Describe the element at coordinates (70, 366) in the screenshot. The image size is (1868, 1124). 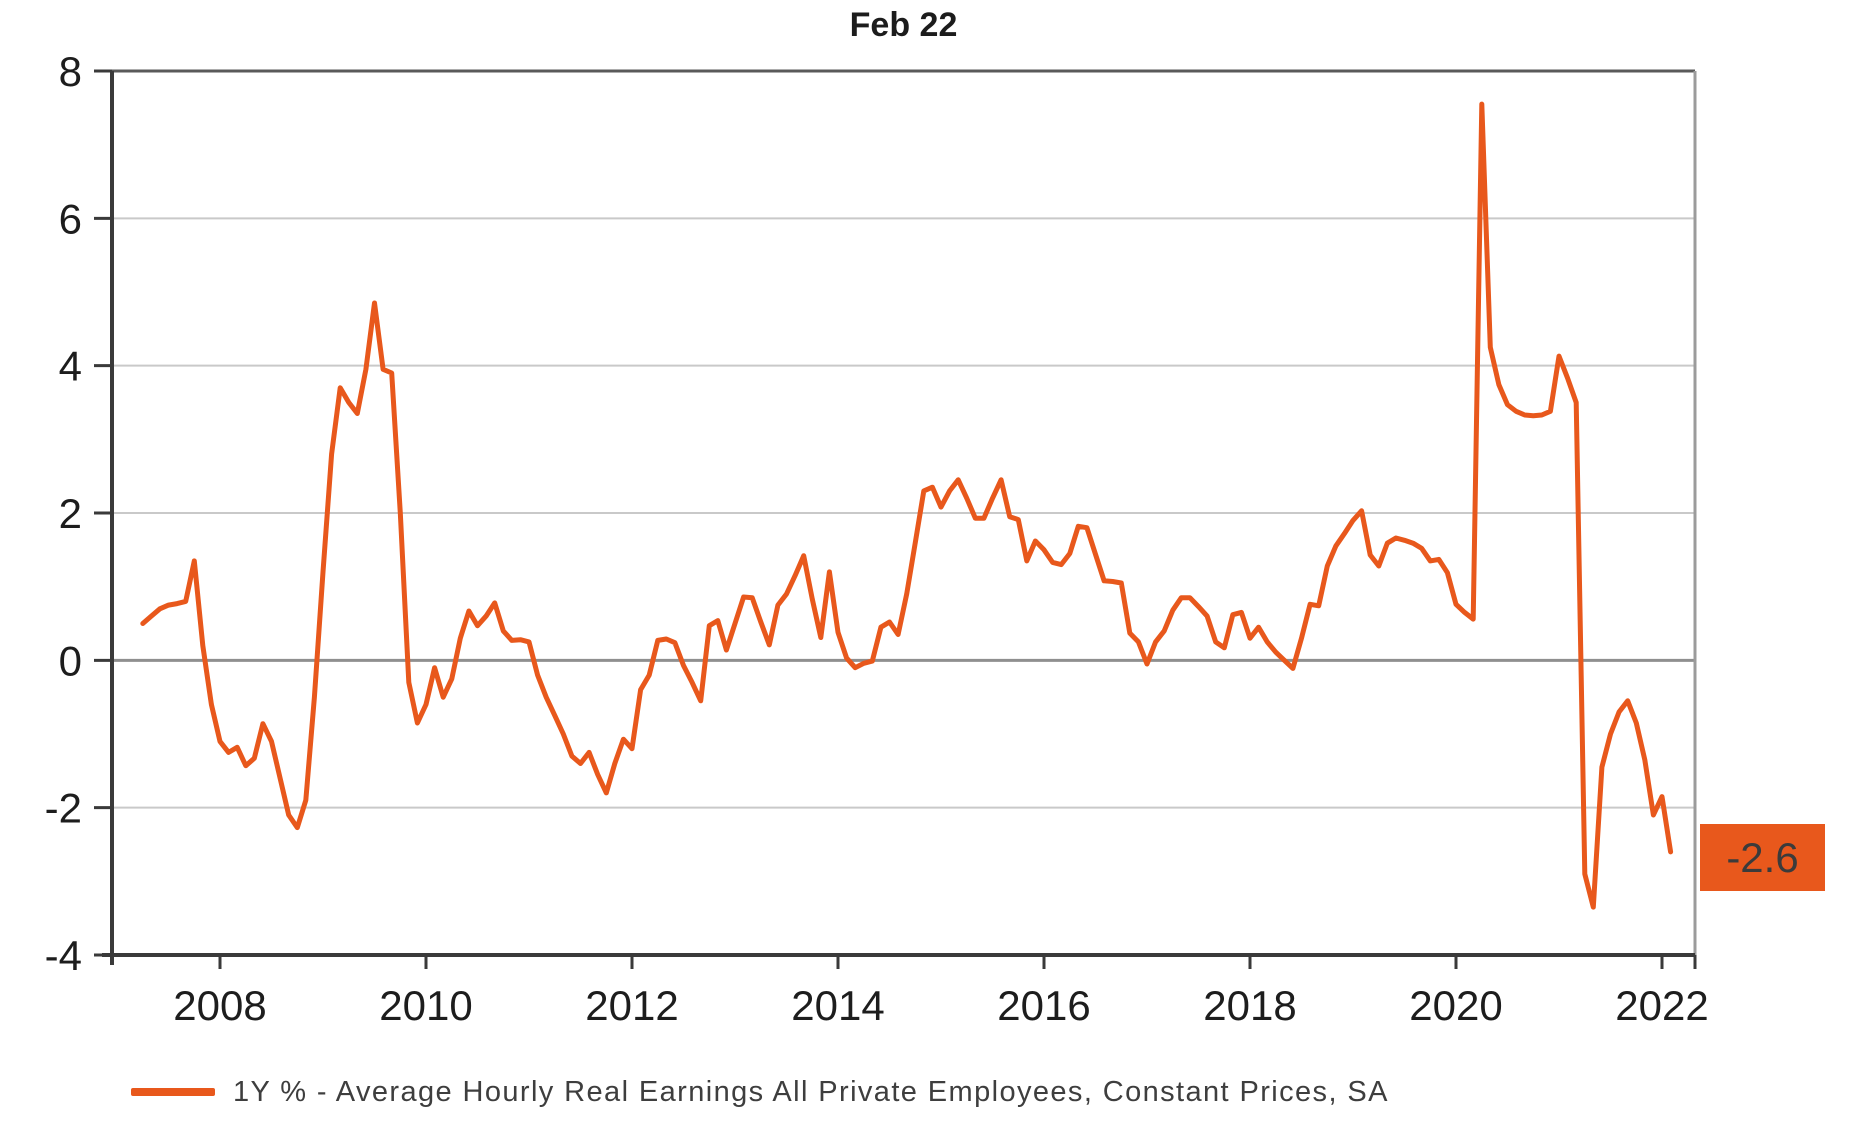
I see `y-tick-label: 4` at that location.